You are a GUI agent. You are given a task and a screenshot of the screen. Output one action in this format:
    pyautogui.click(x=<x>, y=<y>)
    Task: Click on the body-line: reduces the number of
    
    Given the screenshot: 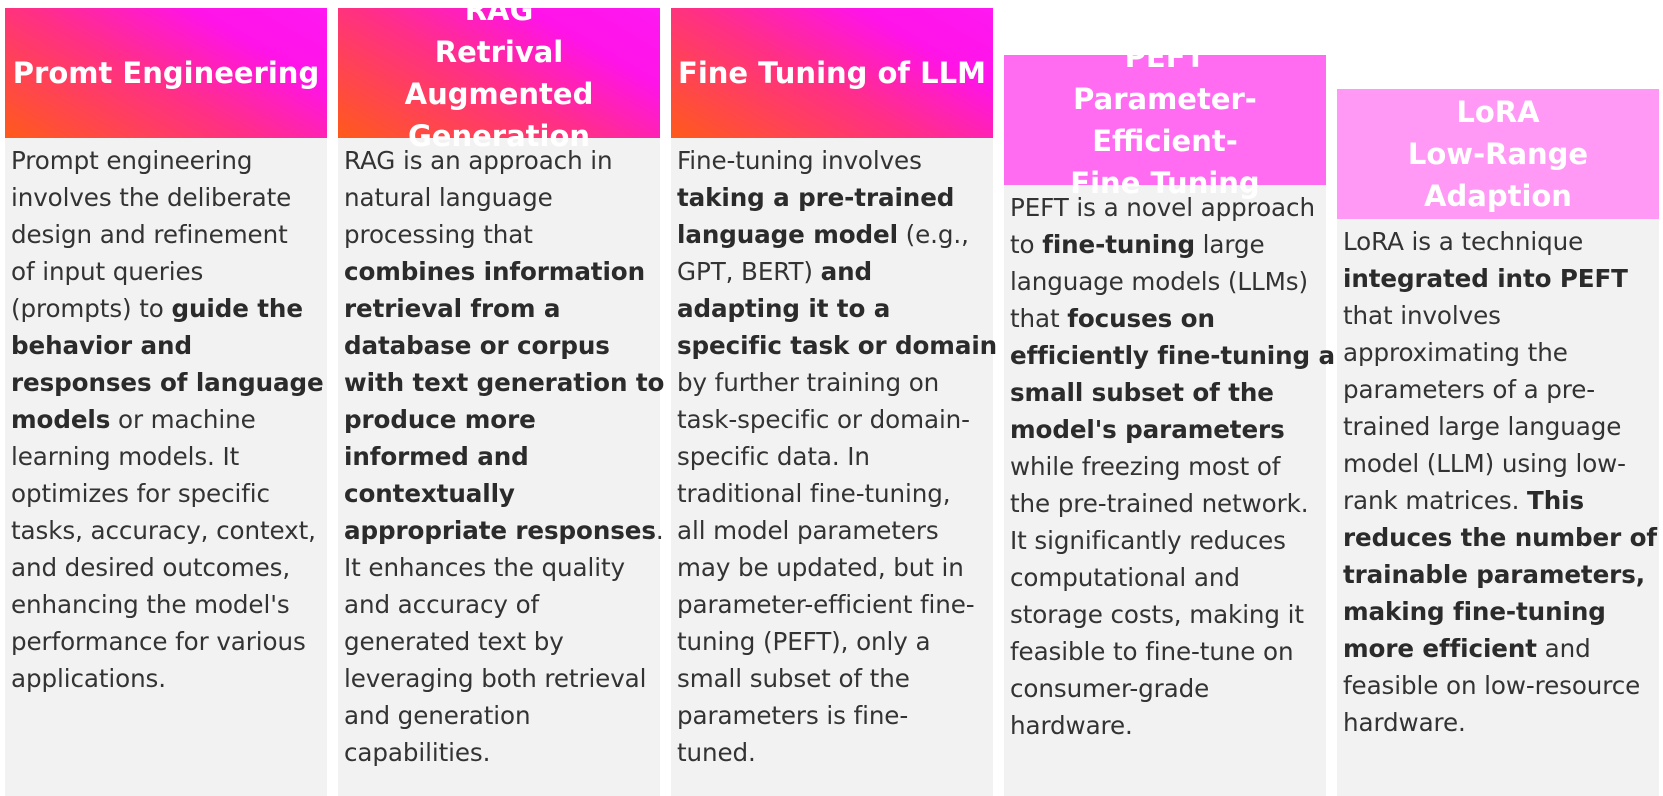 What is the action you would take?
    pyautogui.click(x=1500, y=537)
    